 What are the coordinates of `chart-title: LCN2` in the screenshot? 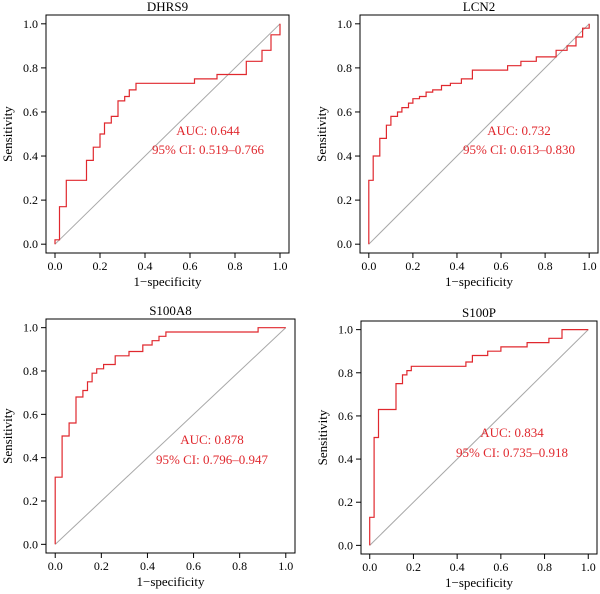 It's located at (479, 7).